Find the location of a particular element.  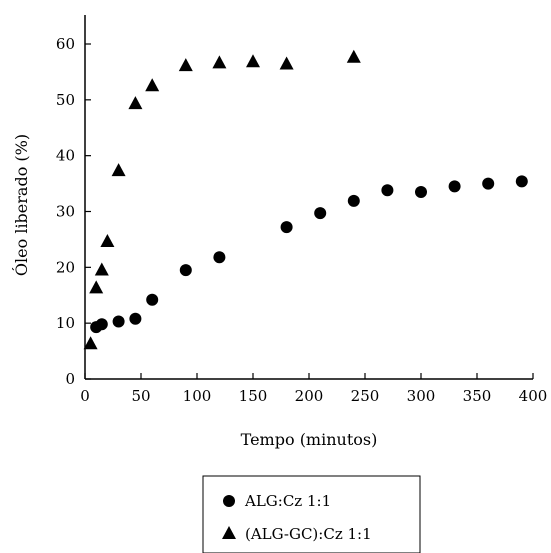

y-tick-label: 50 is located at coordinates (65, 100).